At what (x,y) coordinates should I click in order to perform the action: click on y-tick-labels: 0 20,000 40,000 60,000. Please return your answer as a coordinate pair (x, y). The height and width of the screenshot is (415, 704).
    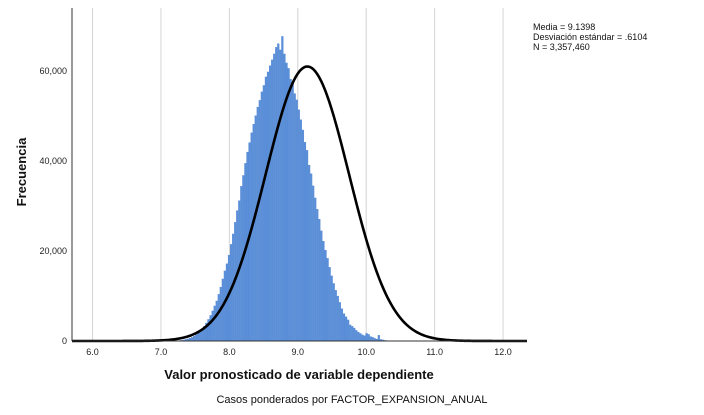
    Looking at the image, I should click on (53, 206).